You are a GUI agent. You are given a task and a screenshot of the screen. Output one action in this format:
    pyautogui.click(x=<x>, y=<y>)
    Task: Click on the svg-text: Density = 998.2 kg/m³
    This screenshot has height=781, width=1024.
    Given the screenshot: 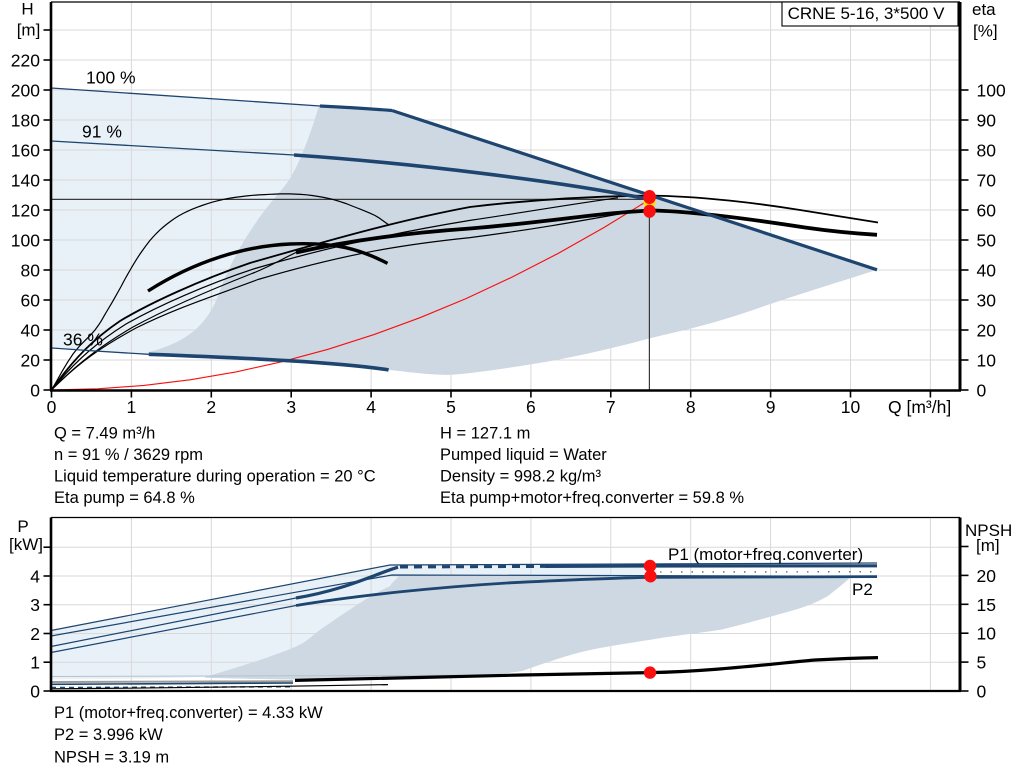 What is the action you would take?
    pyautogui.click(x=520, y=477)
    